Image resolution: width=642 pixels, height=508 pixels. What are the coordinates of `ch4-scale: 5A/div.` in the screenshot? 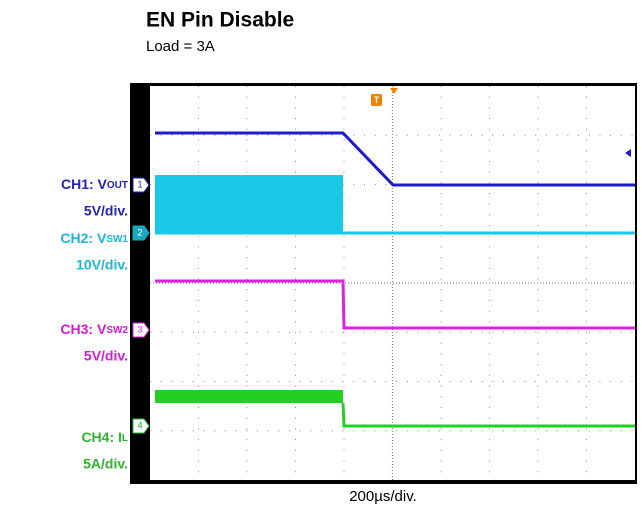 It's located at (105, 464).